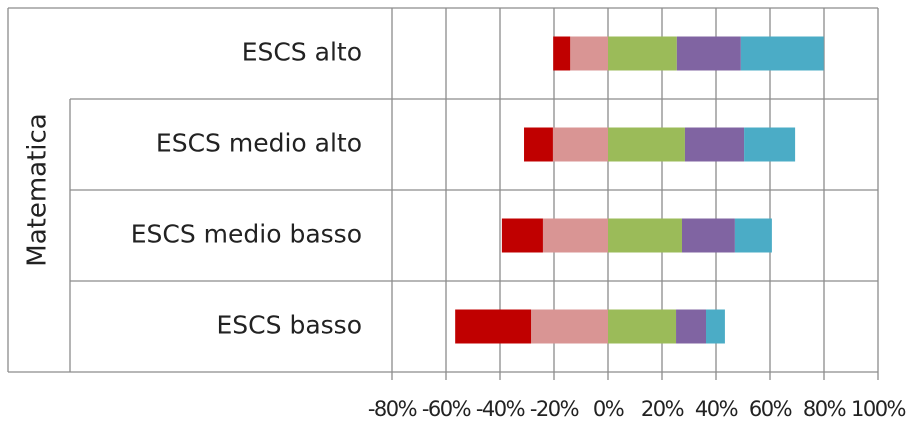 Image resolution: width=913 pixels, height=426 pixels. I want to click on x-tick-label: 40%, so click(716, 409).